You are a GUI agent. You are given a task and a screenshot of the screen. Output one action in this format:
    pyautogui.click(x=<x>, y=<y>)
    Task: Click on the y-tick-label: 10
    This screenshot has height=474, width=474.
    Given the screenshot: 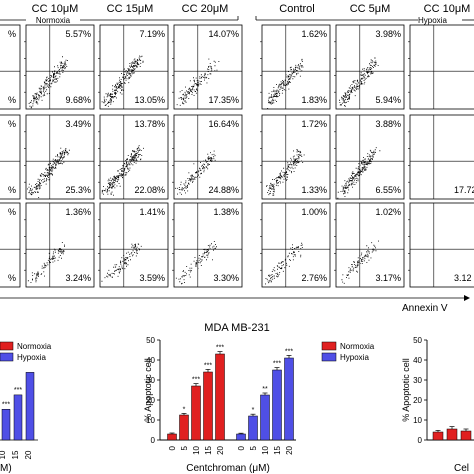 What is the action you would take?
    pyautogui.click(x=417, y=420)
    